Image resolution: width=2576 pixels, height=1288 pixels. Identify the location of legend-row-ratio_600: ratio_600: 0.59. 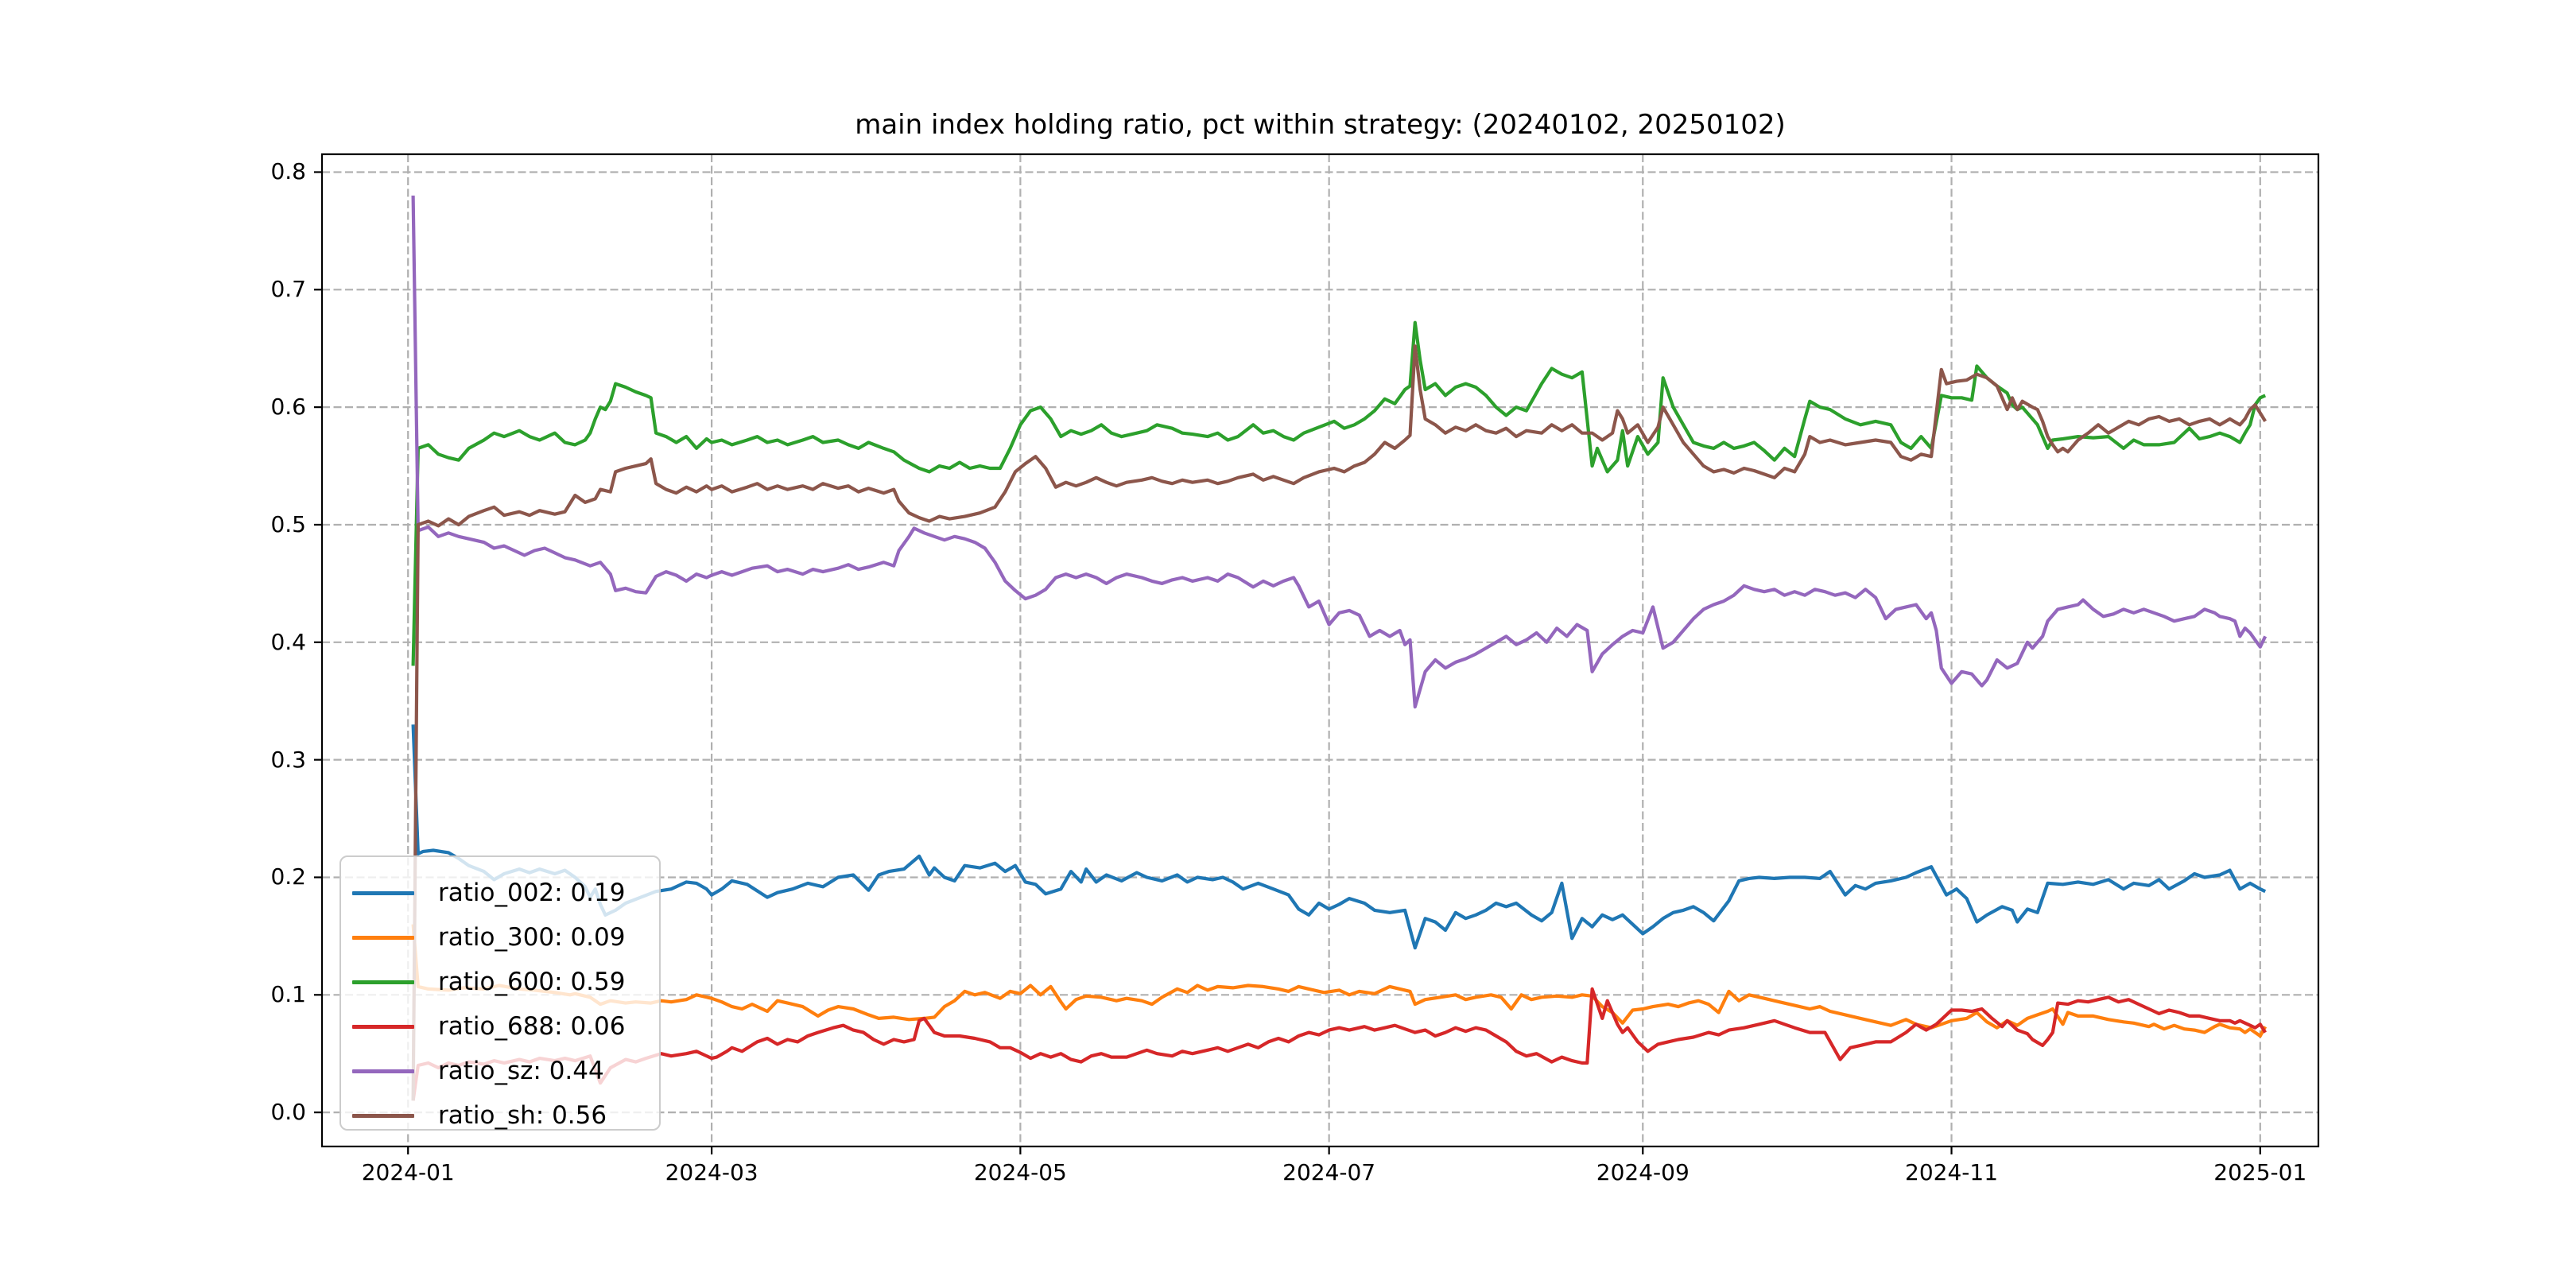
(498, 982).